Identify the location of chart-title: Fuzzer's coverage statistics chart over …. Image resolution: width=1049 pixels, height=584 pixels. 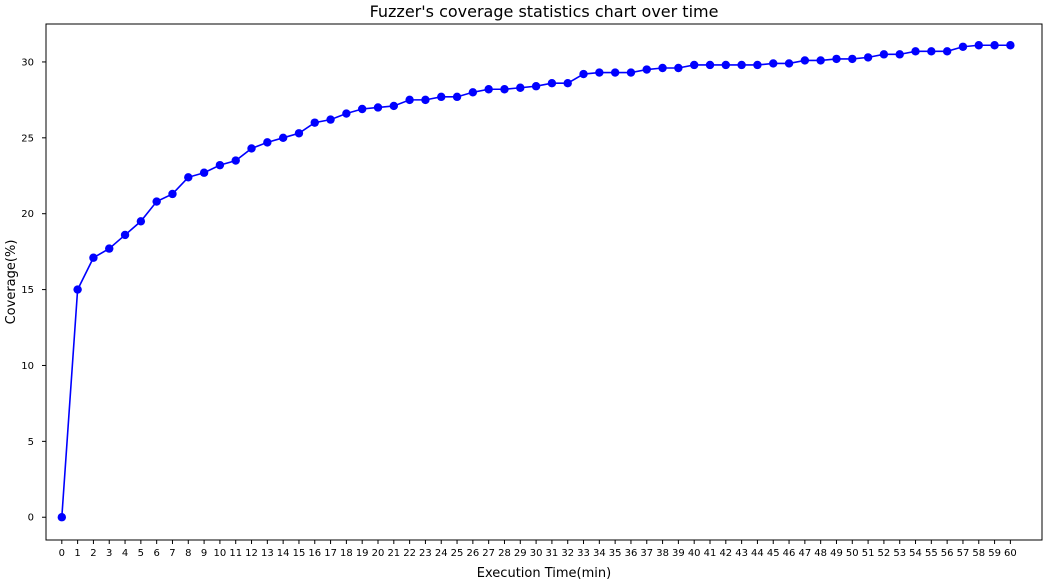
(544, 11).